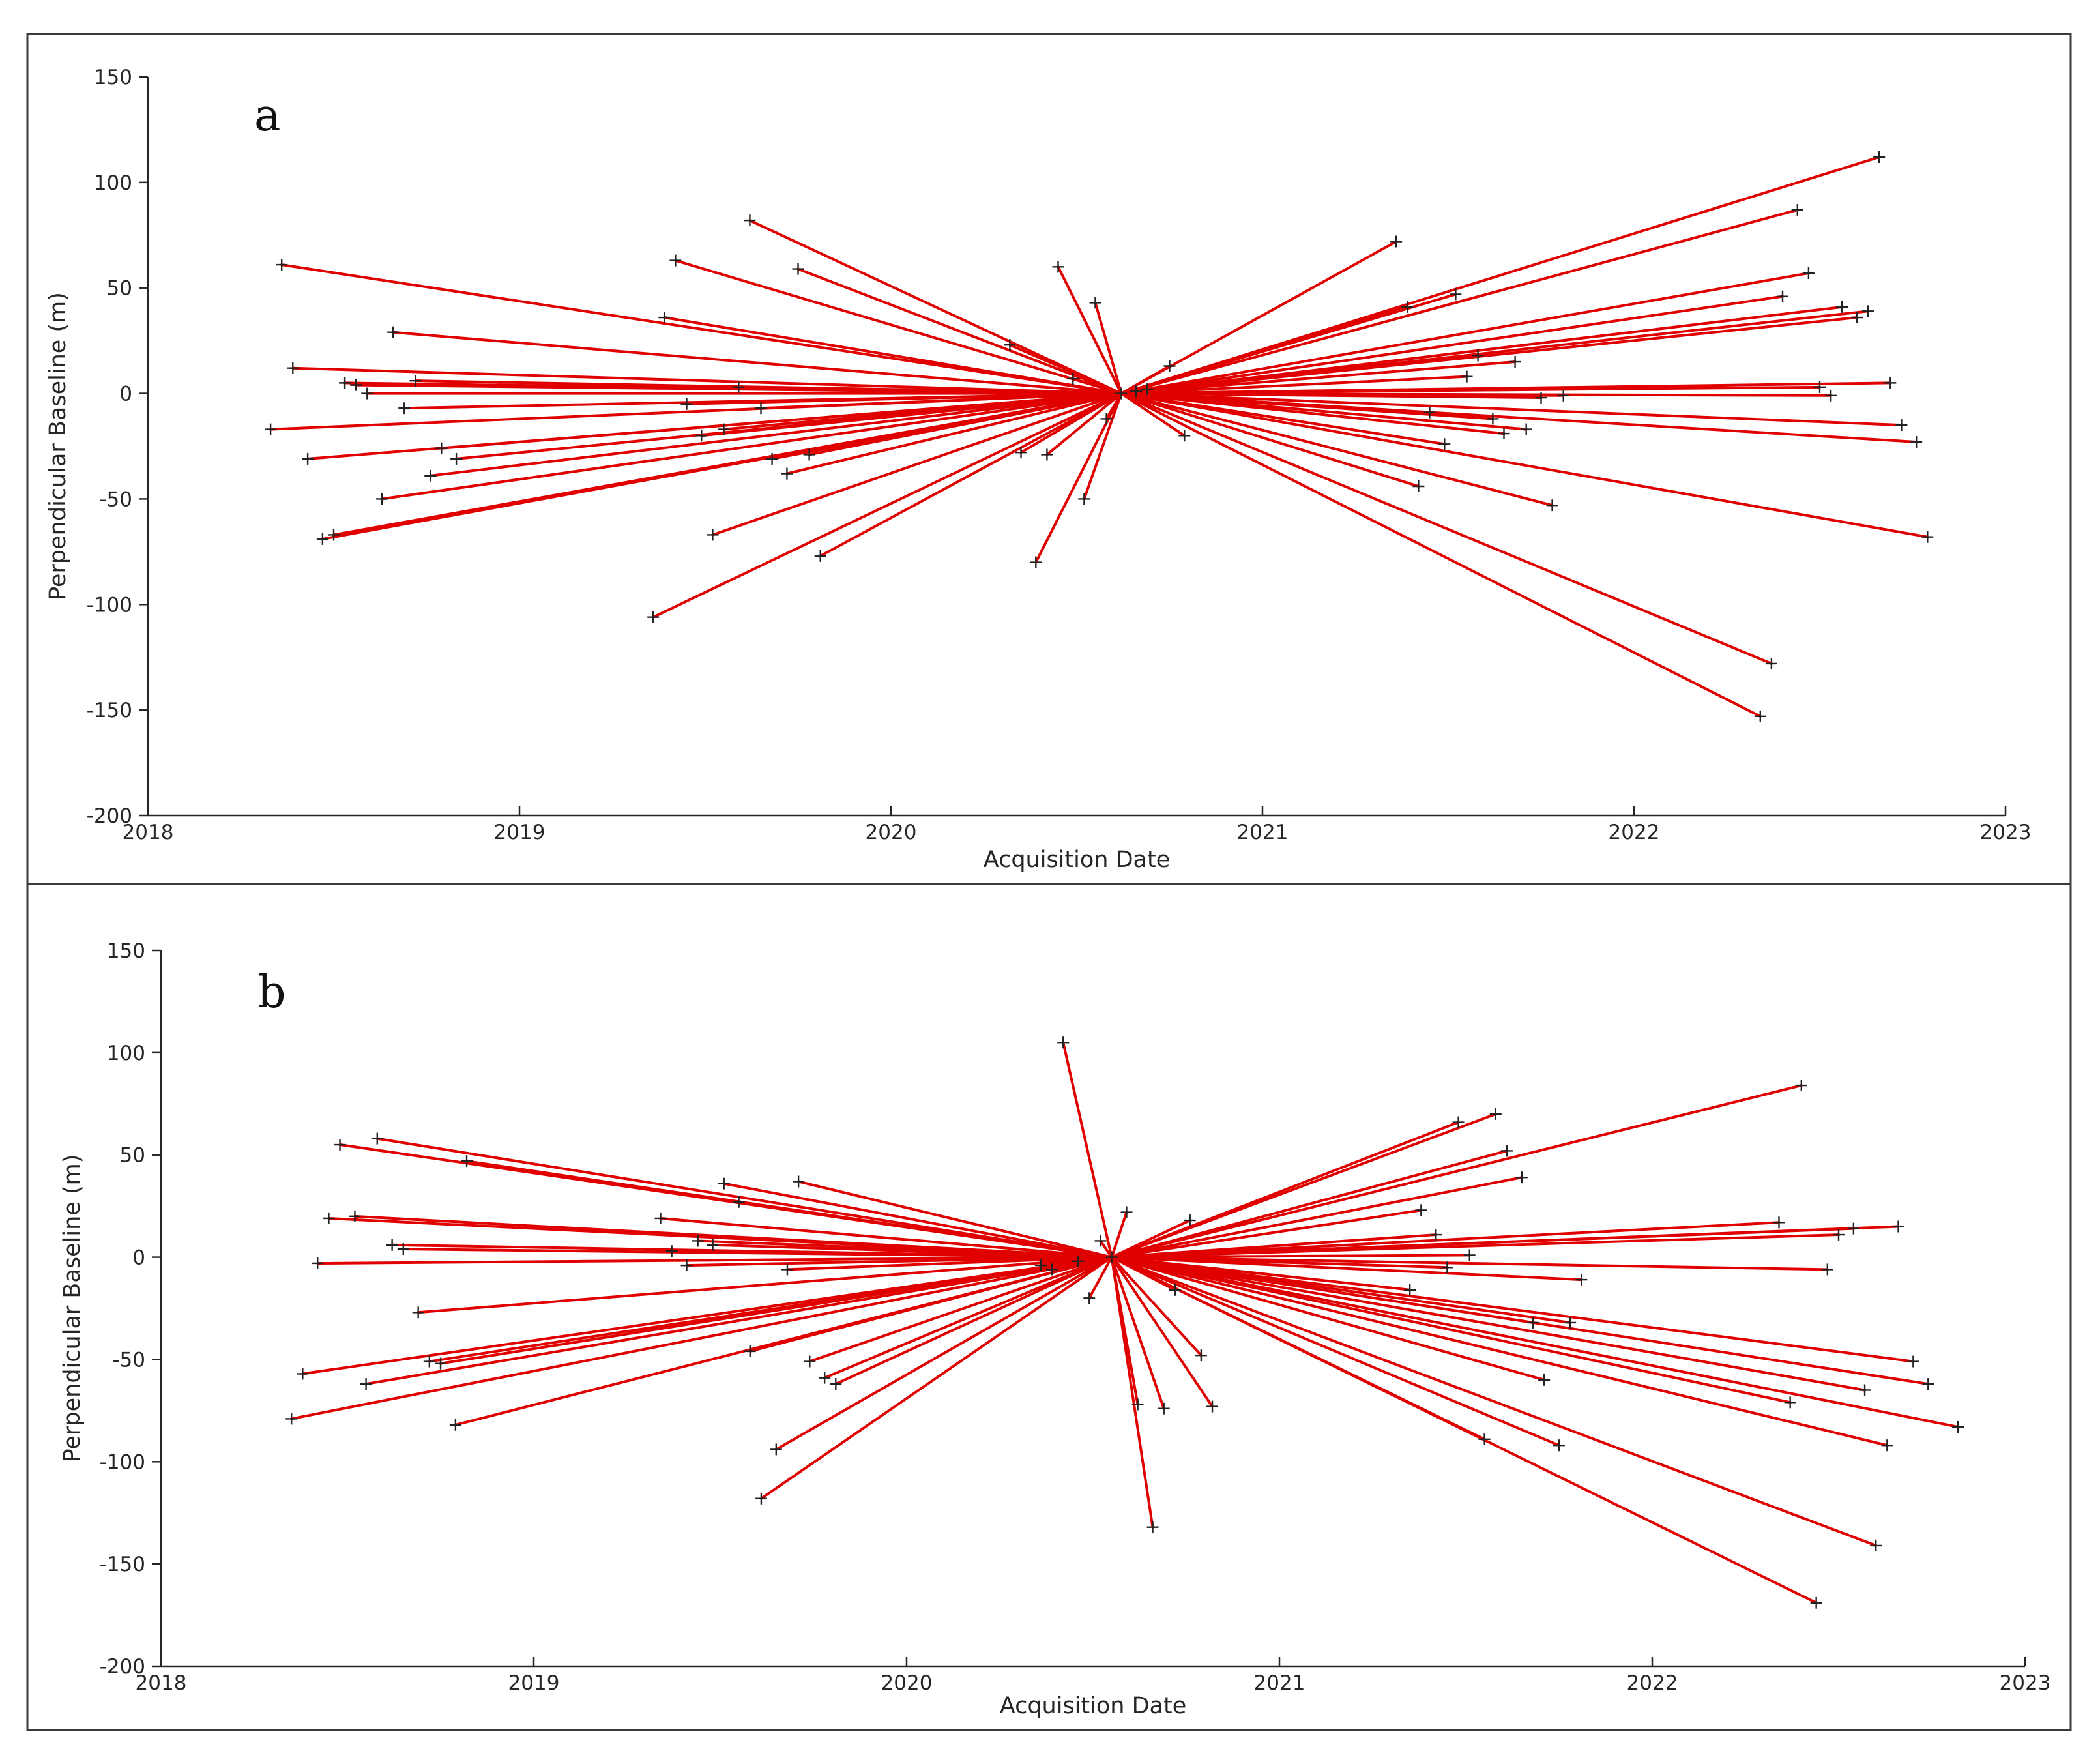 Image resolution: width=2100 pixels, height=1764 pixels. I want to click on y-tick-label: 50, so click(119, 289).